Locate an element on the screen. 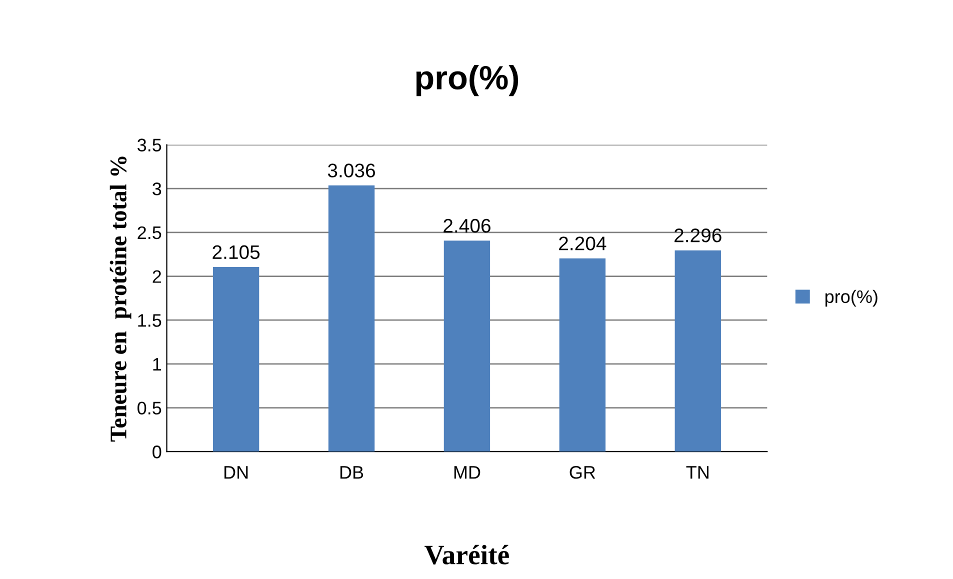 This screenshot has width=953, height=579. y-tick-label: 0 is located at coordinates (157, 452).